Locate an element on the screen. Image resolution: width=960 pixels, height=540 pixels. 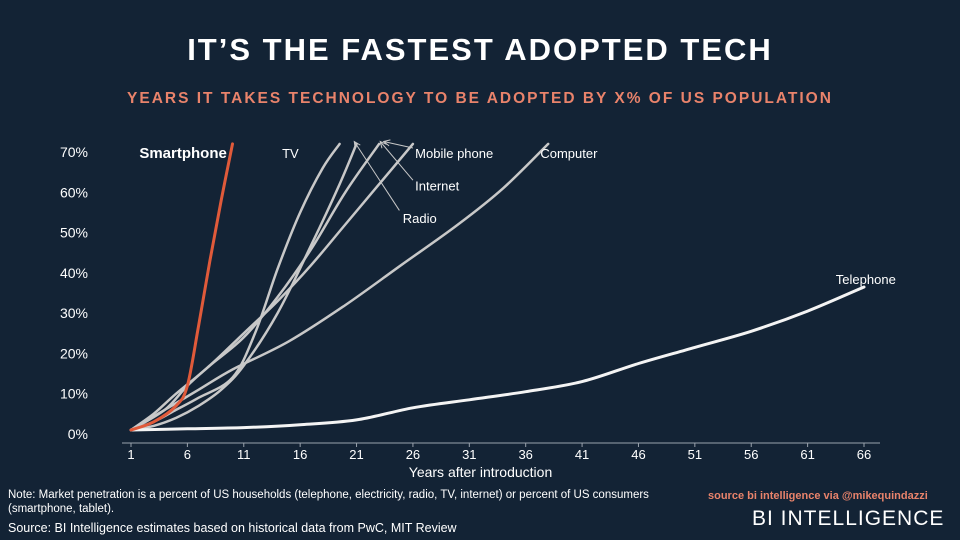
y-tick-label: 30% is located at coordinates (74, 313).